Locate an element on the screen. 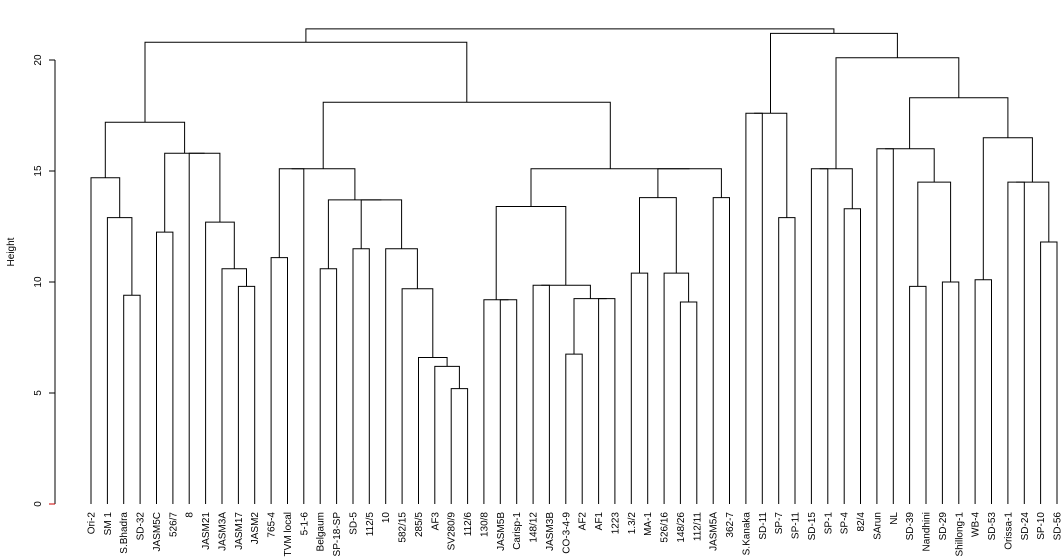 This screenshot has width=1061, height=558. link-A1 is located at coordinates (132, 399).